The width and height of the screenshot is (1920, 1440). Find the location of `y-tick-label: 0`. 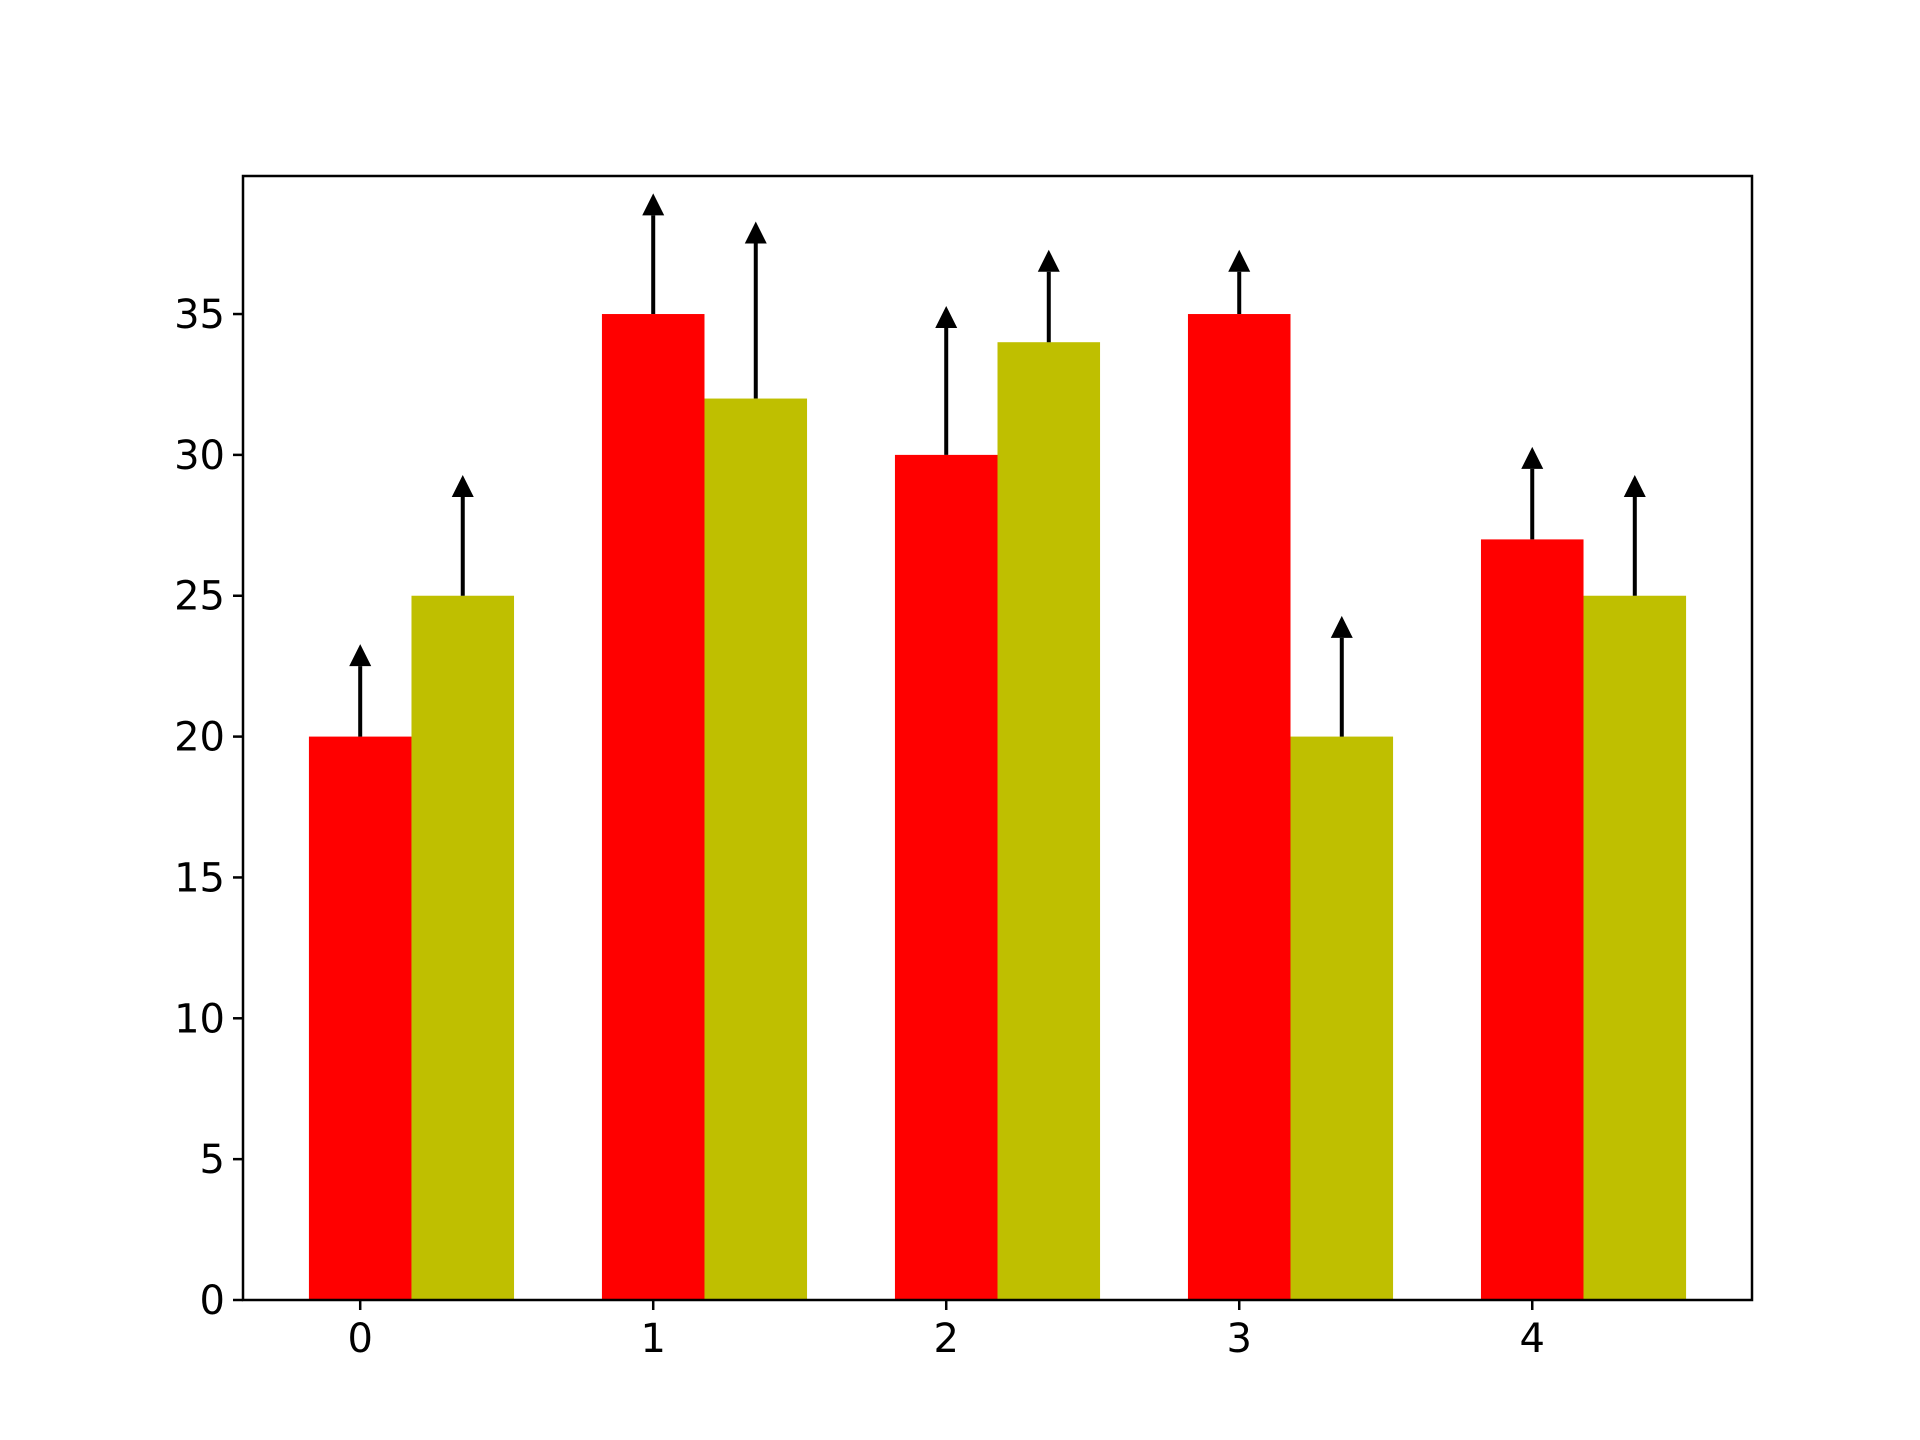

y-tick-label: 0 is located at coordinates (212, 1301).